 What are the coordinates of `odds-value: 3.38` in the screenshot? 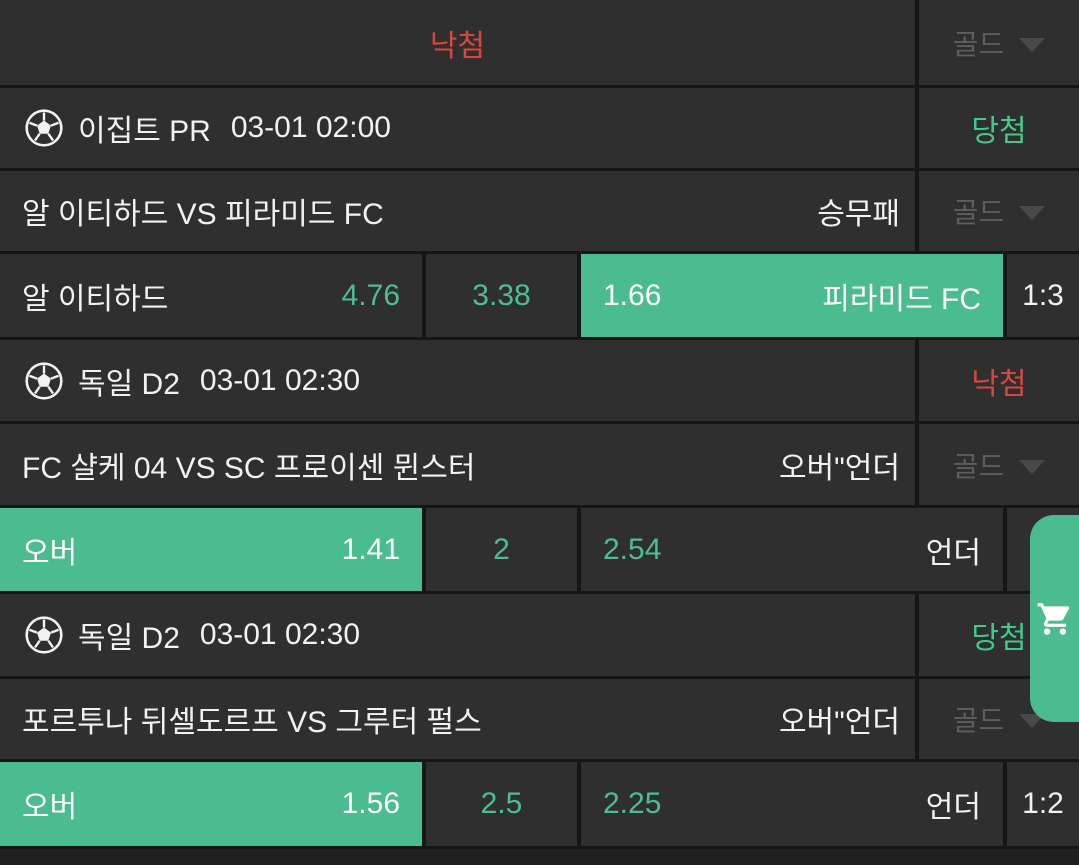 It's located at (501, 295).